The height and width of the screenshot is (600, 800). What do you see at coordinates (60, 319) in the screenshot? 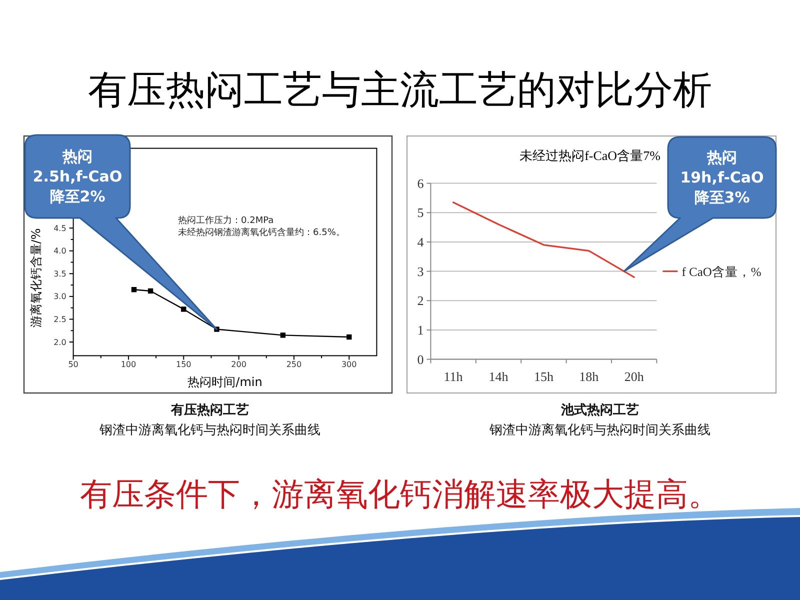
I see `y-tick-label: 2.5` at bounding box center [60, 319].